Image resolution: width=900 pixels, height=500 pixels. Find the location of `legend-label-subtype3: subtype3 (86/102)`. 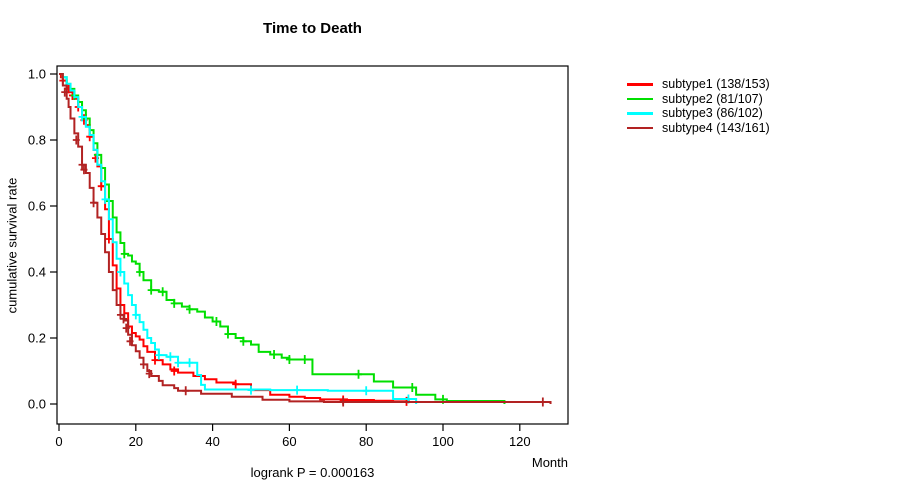

legend-label-subtype3: subtype3 (86/102) is located at coordinates (712, 113).